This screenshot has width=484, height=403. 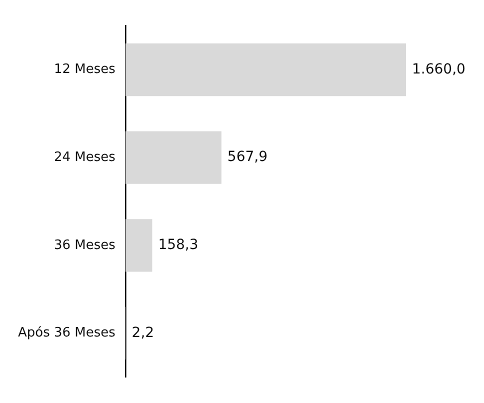 I want to click on data-label: 158,3, so click(x=178, y=245).